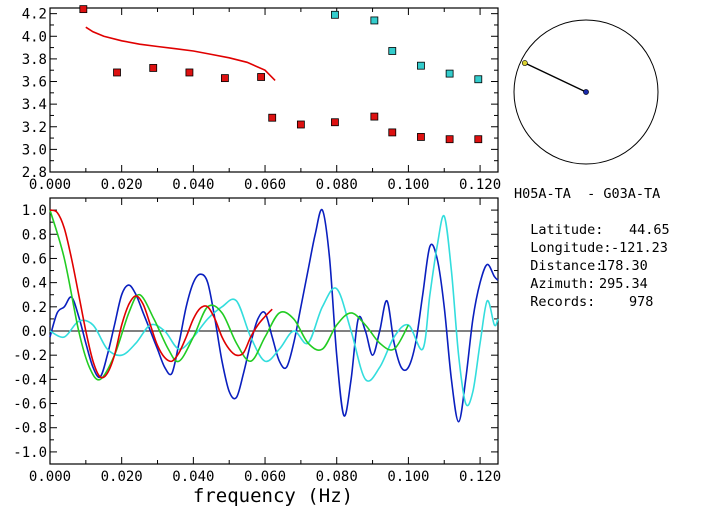 This screenshot has height=519, width=704. Describe the element at coordinates (563, 284) in the screenshot. I see `azimuth-label: Azimuth:` at that location.